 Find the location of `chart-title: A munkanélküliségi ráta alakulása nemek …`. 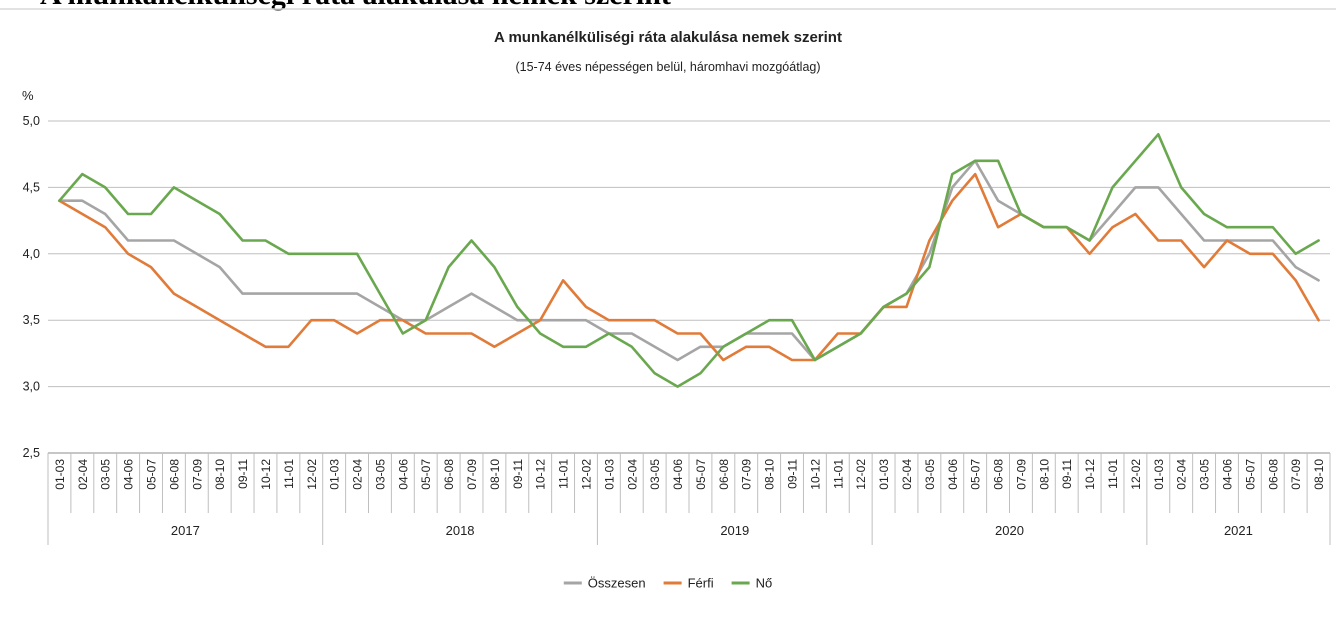

chart-title: A munkanélküliségi ráta alakulása nemek … is located at coordinates (668, 37).